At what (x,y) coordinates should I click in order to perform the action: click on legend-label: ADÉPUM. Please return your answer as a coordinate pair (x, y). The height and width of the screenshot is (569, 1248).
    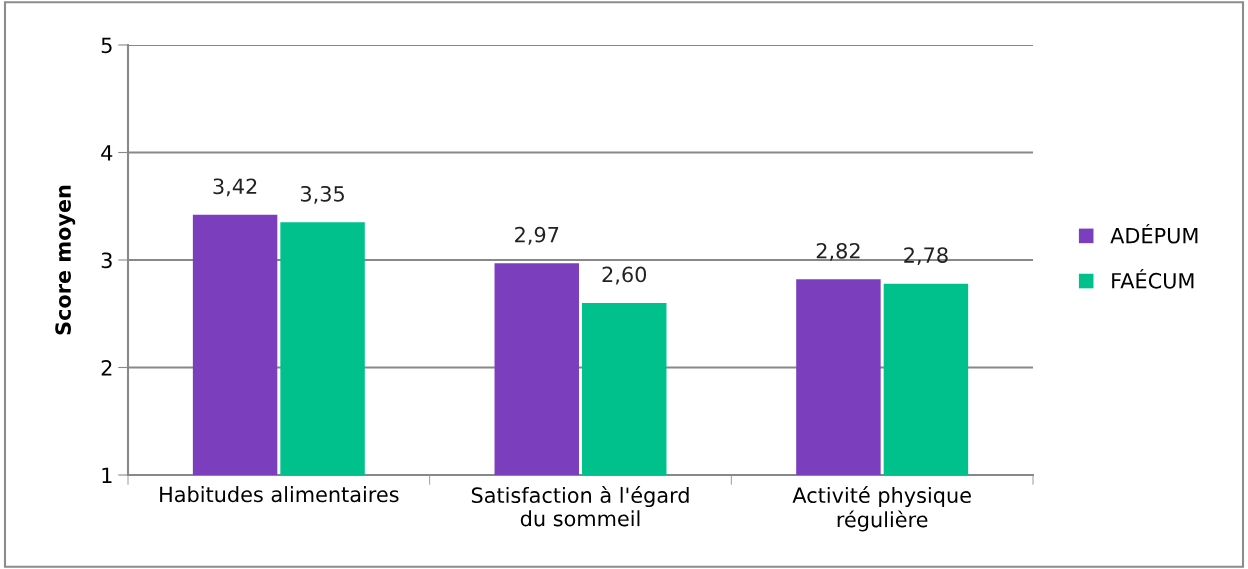
    Looking at the image, I should click on (1154, 233).